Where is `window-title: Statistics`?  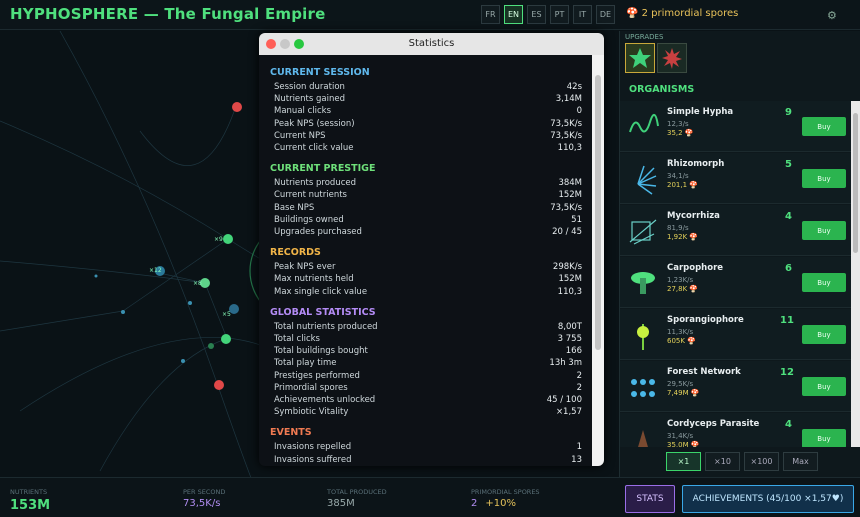
window-title: Statistics is located at coordinates (431, 43).